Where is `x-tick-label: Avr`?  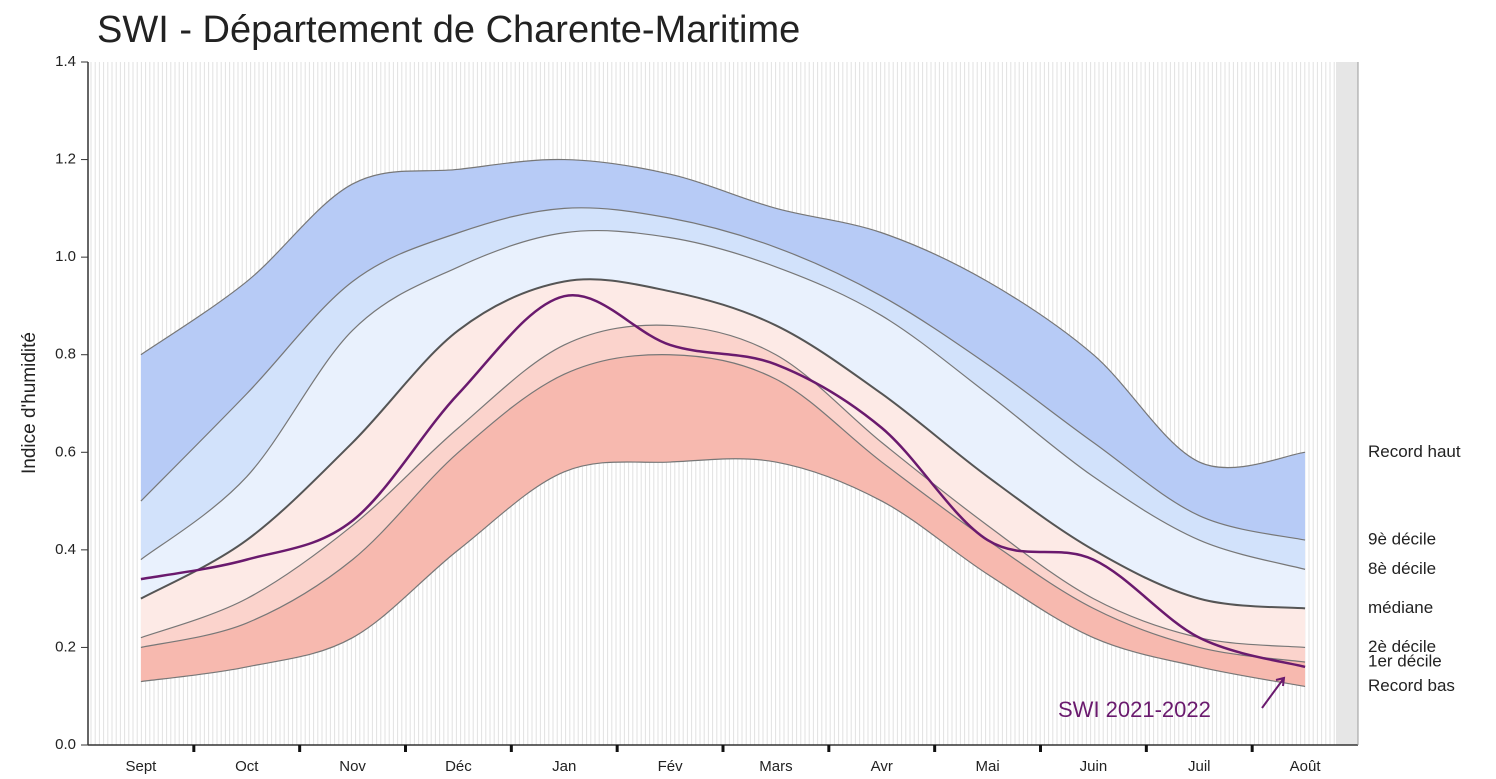
x-tick-label: Avr is located at coordinates (882, 766).